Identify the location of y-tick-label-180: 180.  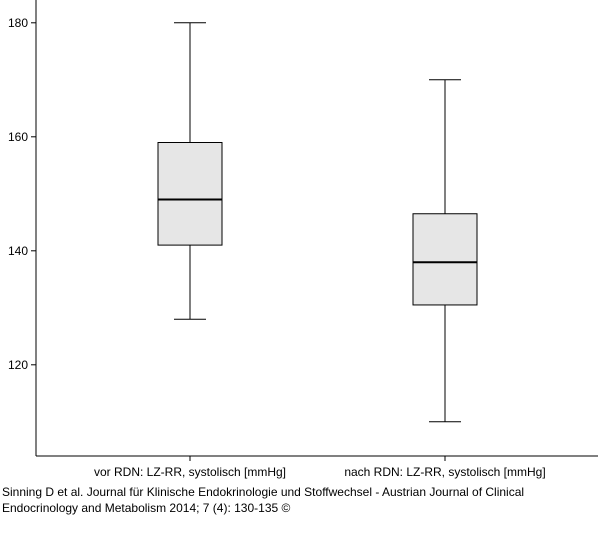
(18, 23).